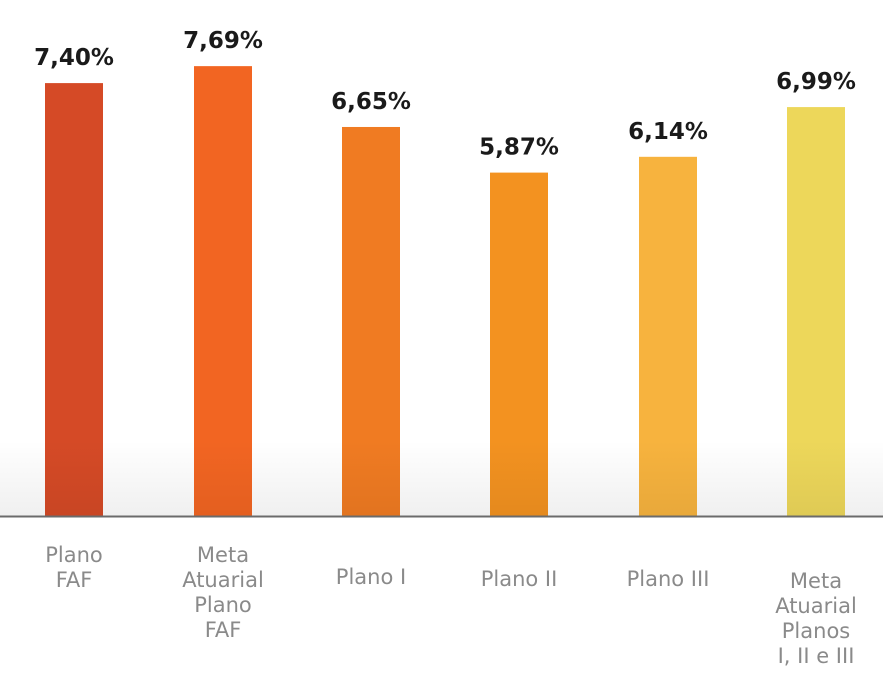  I want to click on category-label-2-line-4: FAF, so click(223, 630).